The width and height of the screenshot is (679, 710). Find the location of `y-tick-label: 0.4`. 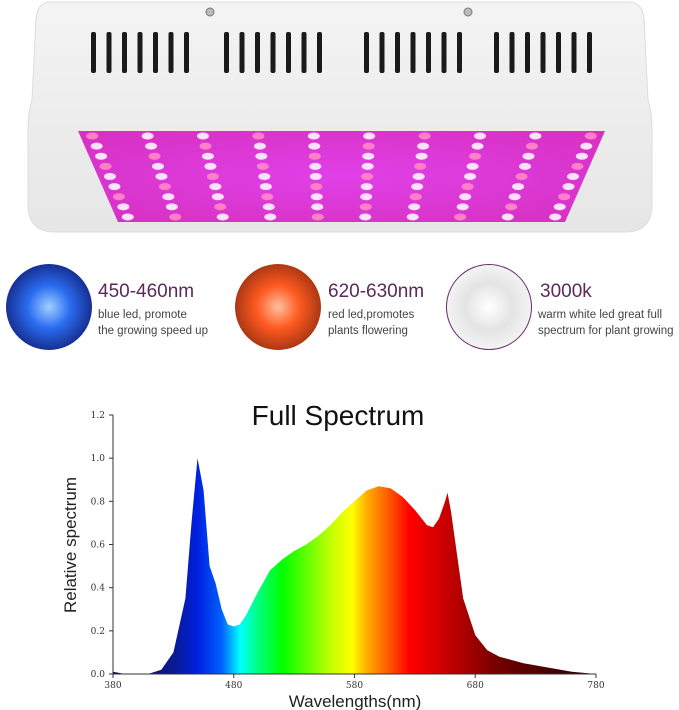

y-tick-label: 0.4 is located at coordinates (98, 589).